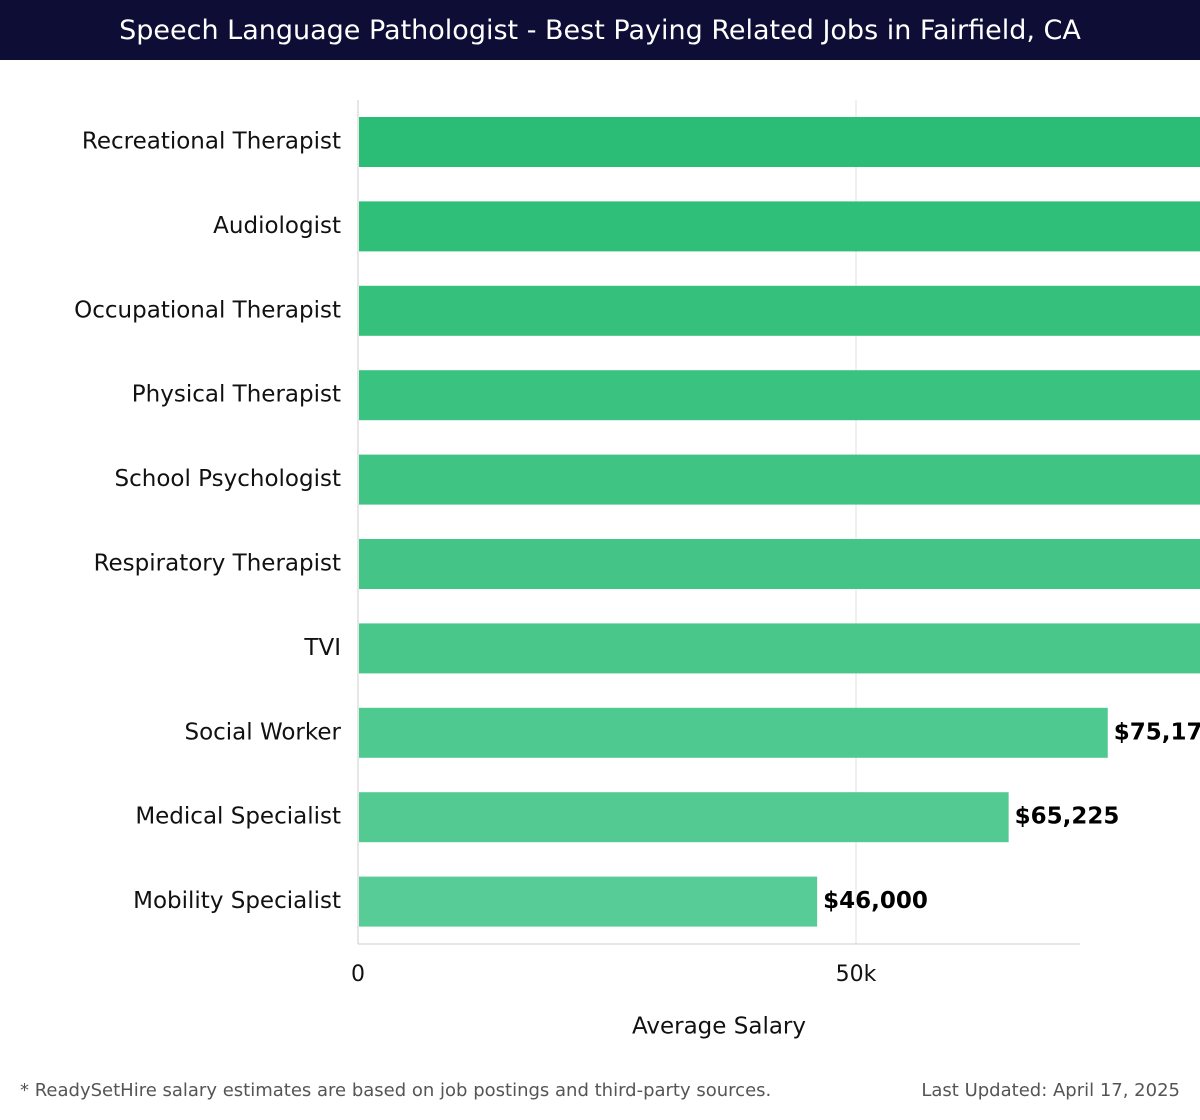  I want to click on x-tick-label: 50k, so click(856, 974).